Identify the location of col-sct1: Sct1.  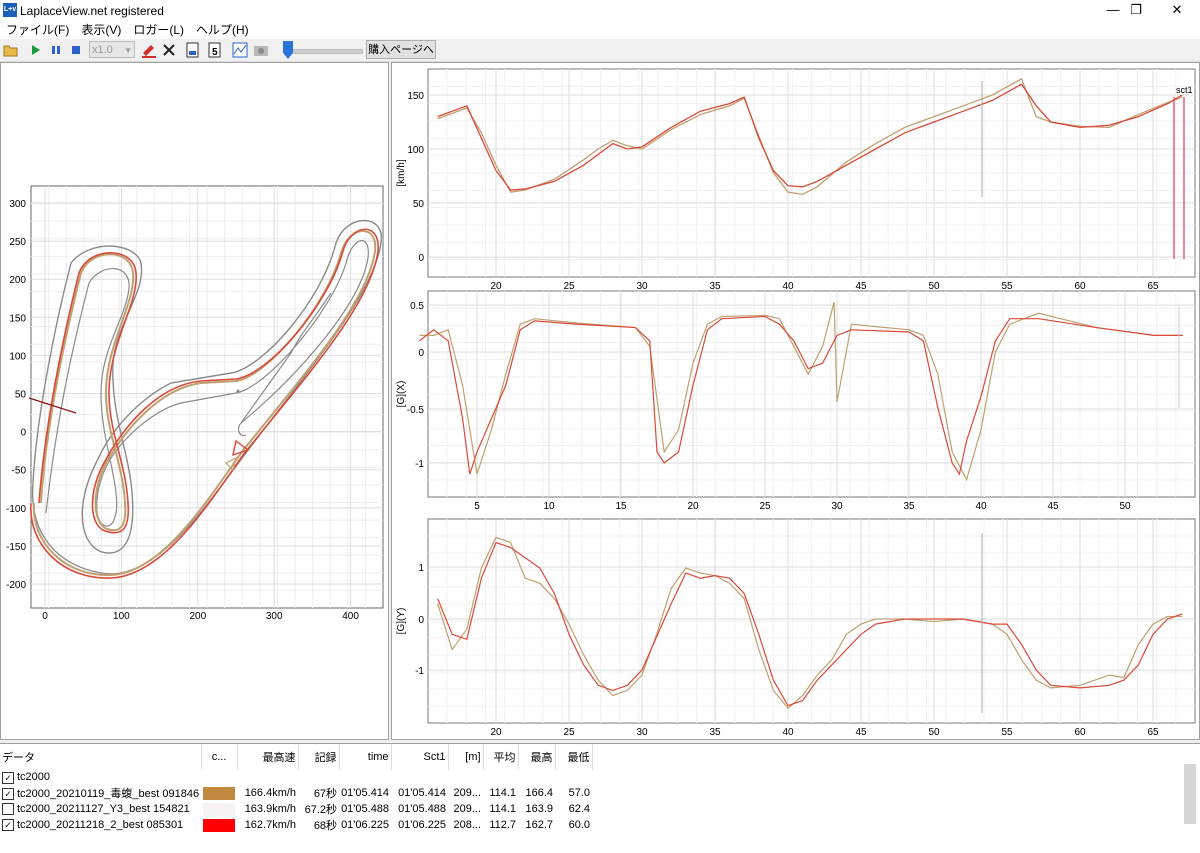
(420, 757).